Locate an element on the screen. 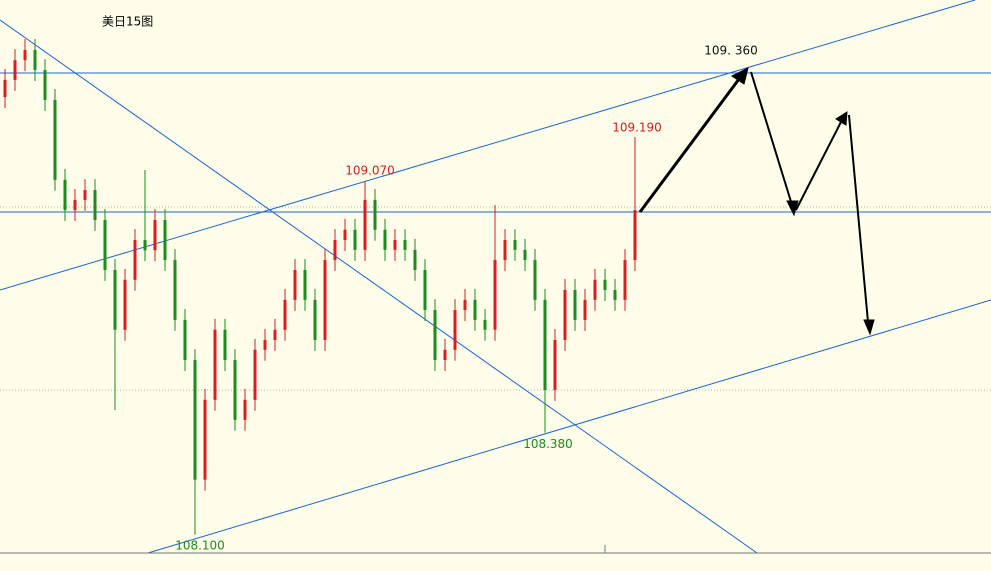 This screenshot has height=571, width=991. price-annotation: 108.100 is located at coordinates (200, 545).